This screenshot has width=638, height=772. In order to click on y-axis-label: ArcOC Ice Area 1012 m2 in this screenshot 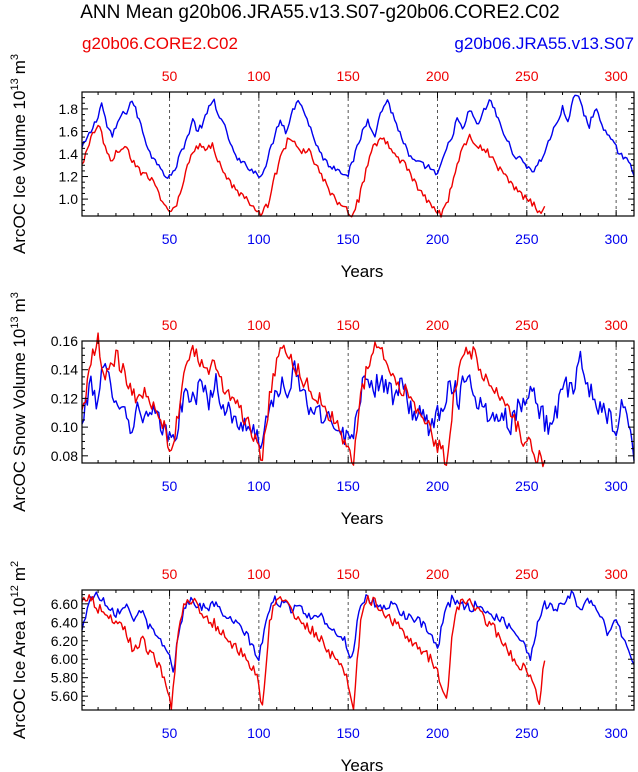, I will do `click(19, 650)`.